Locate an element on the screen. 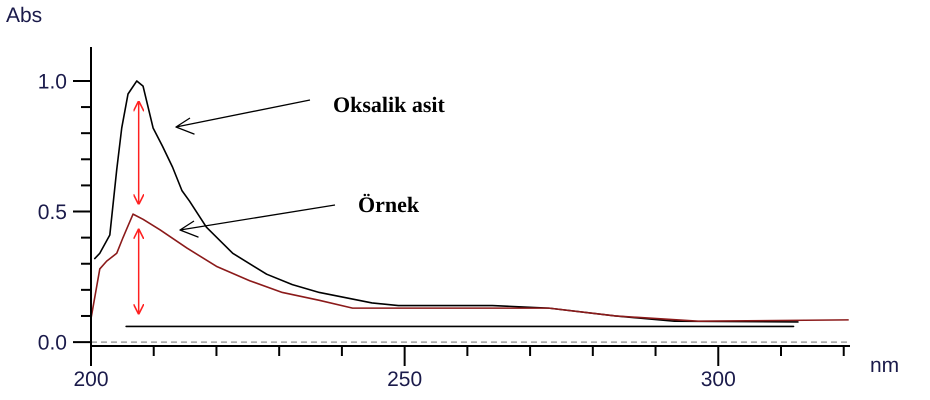  x-axis-title: nm is located at coordinates (885, 365).